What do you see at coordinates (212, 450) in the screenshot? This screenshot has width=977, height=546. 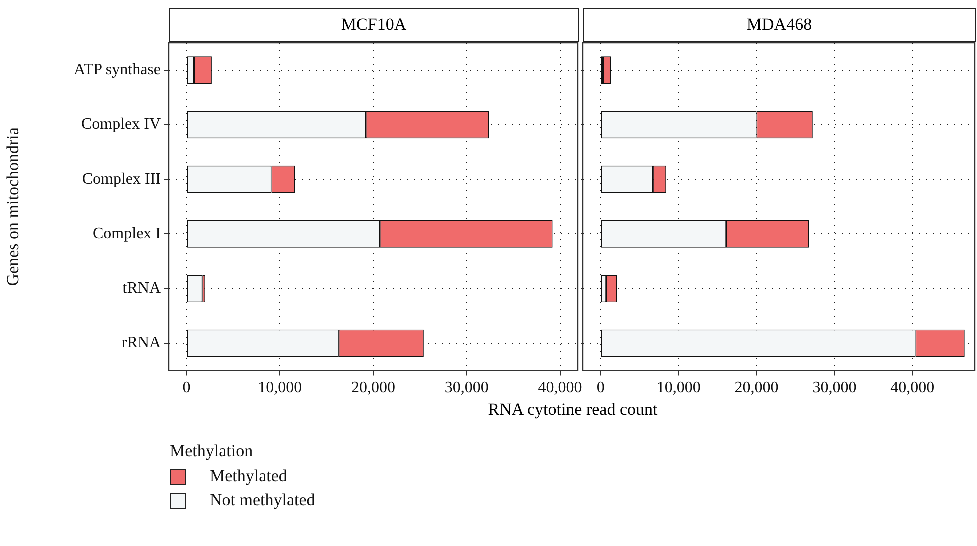 I see `legend-title: Methylation` at bounding box center [212, 450].